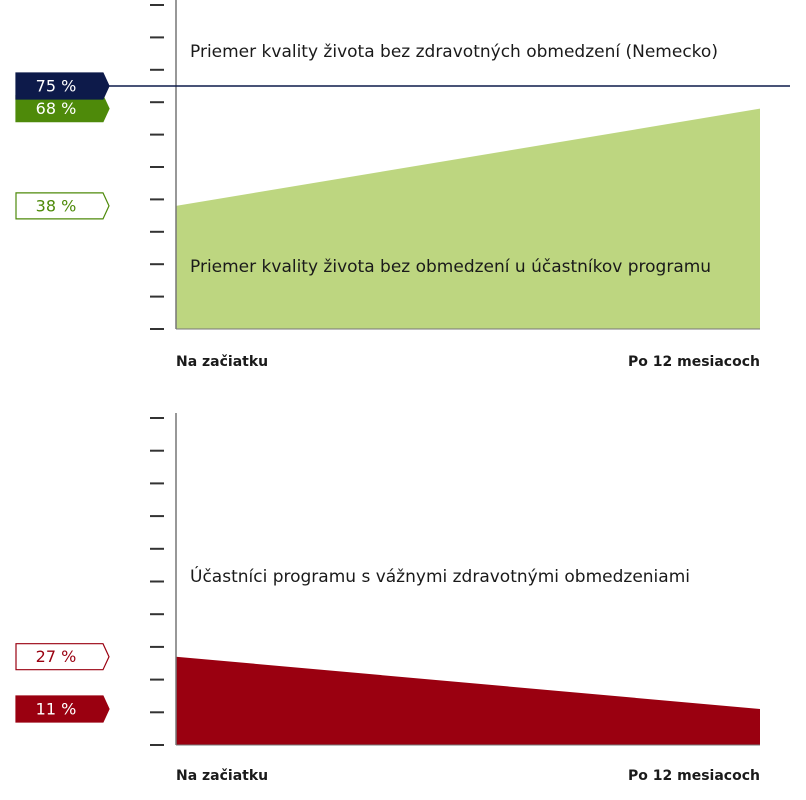  I want to click on callout-label: 68 %, so click(56, 108).